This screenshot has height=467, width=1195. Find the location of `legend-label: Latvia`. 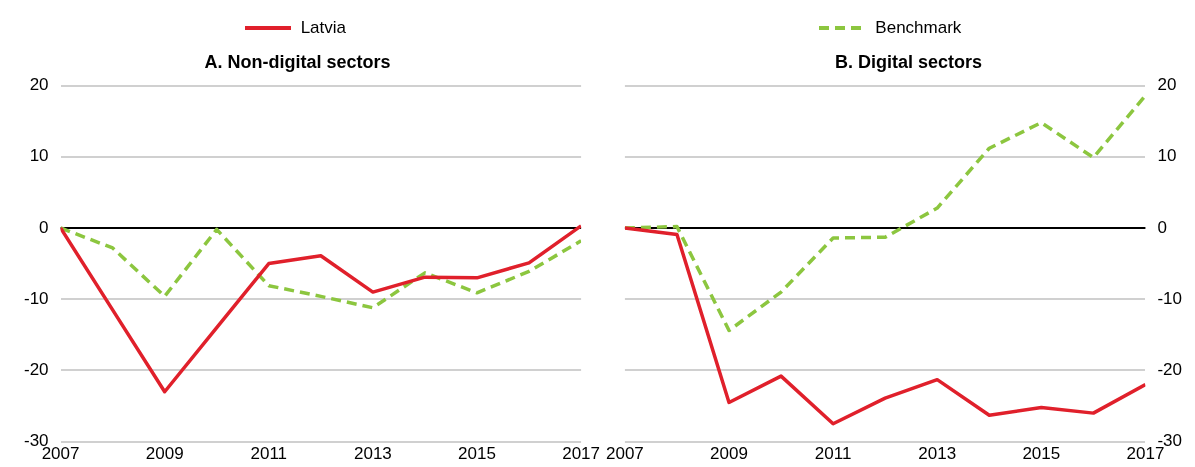

legend-label: Latvia is located at coordinates (323, 28).